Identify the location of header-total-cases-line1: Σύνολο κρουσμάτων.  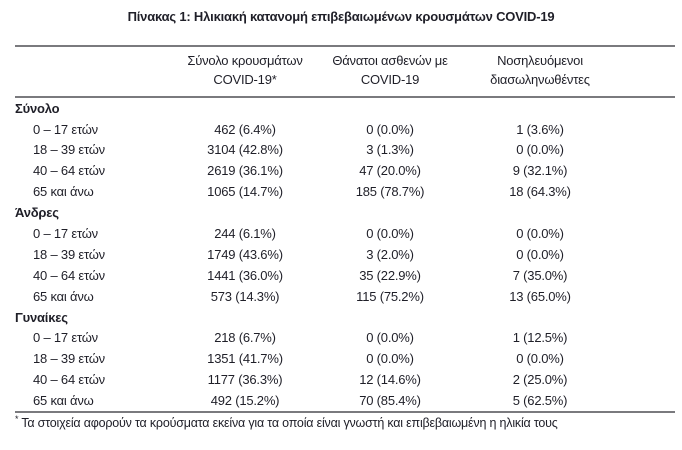
(245, 60).